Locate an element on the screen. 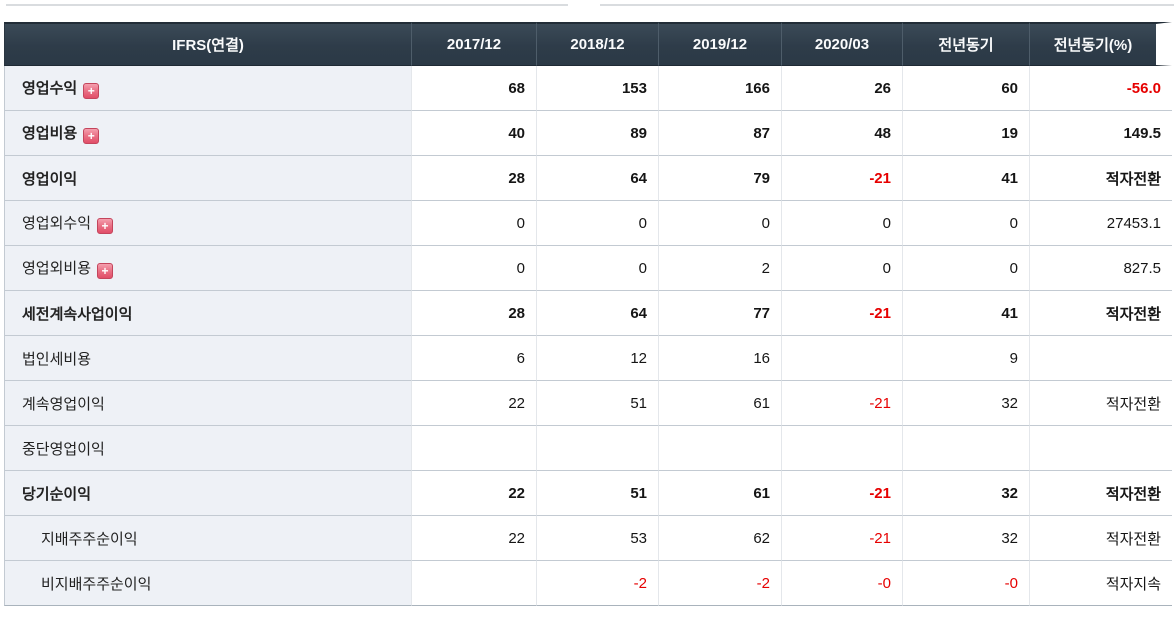 This screenshot has height=623, width=1174. value-cell-전년동기(%): 149.5 is located at coordinates (1100, 133).